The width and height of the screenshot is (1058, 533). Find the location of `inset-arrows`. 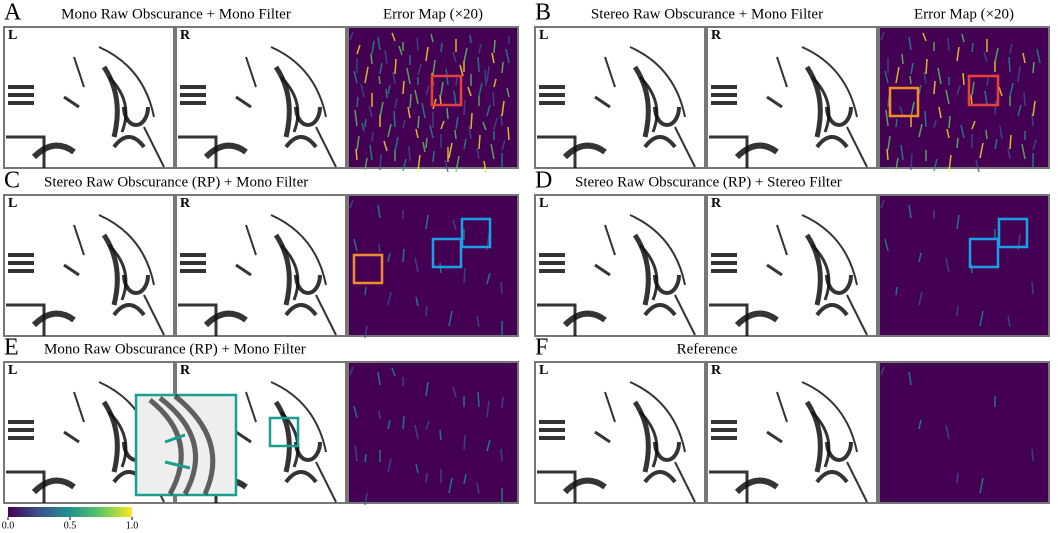

inset-arrows is located at coordinates (177, 451).